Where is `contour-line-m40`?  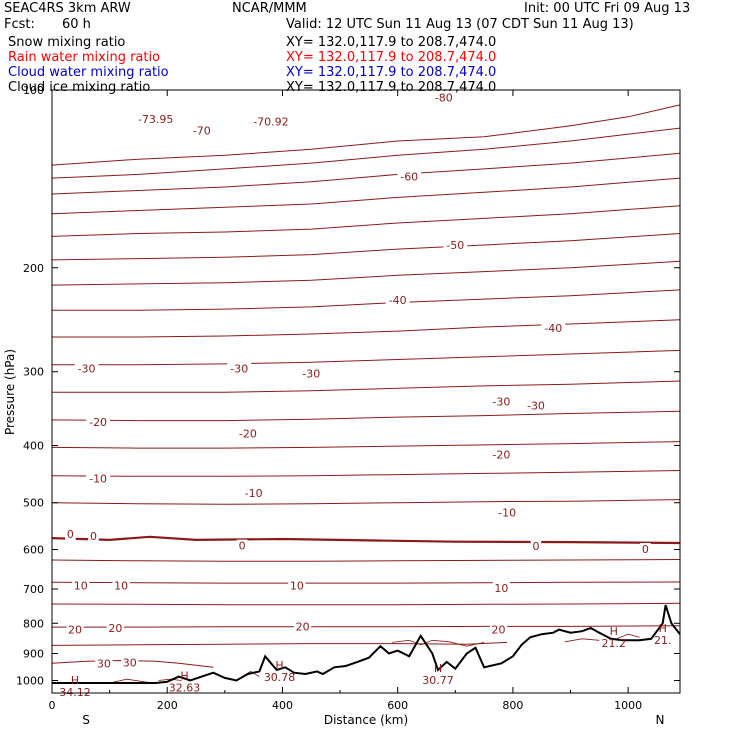
contour-line-m40 is located at coordinates (366, 300).